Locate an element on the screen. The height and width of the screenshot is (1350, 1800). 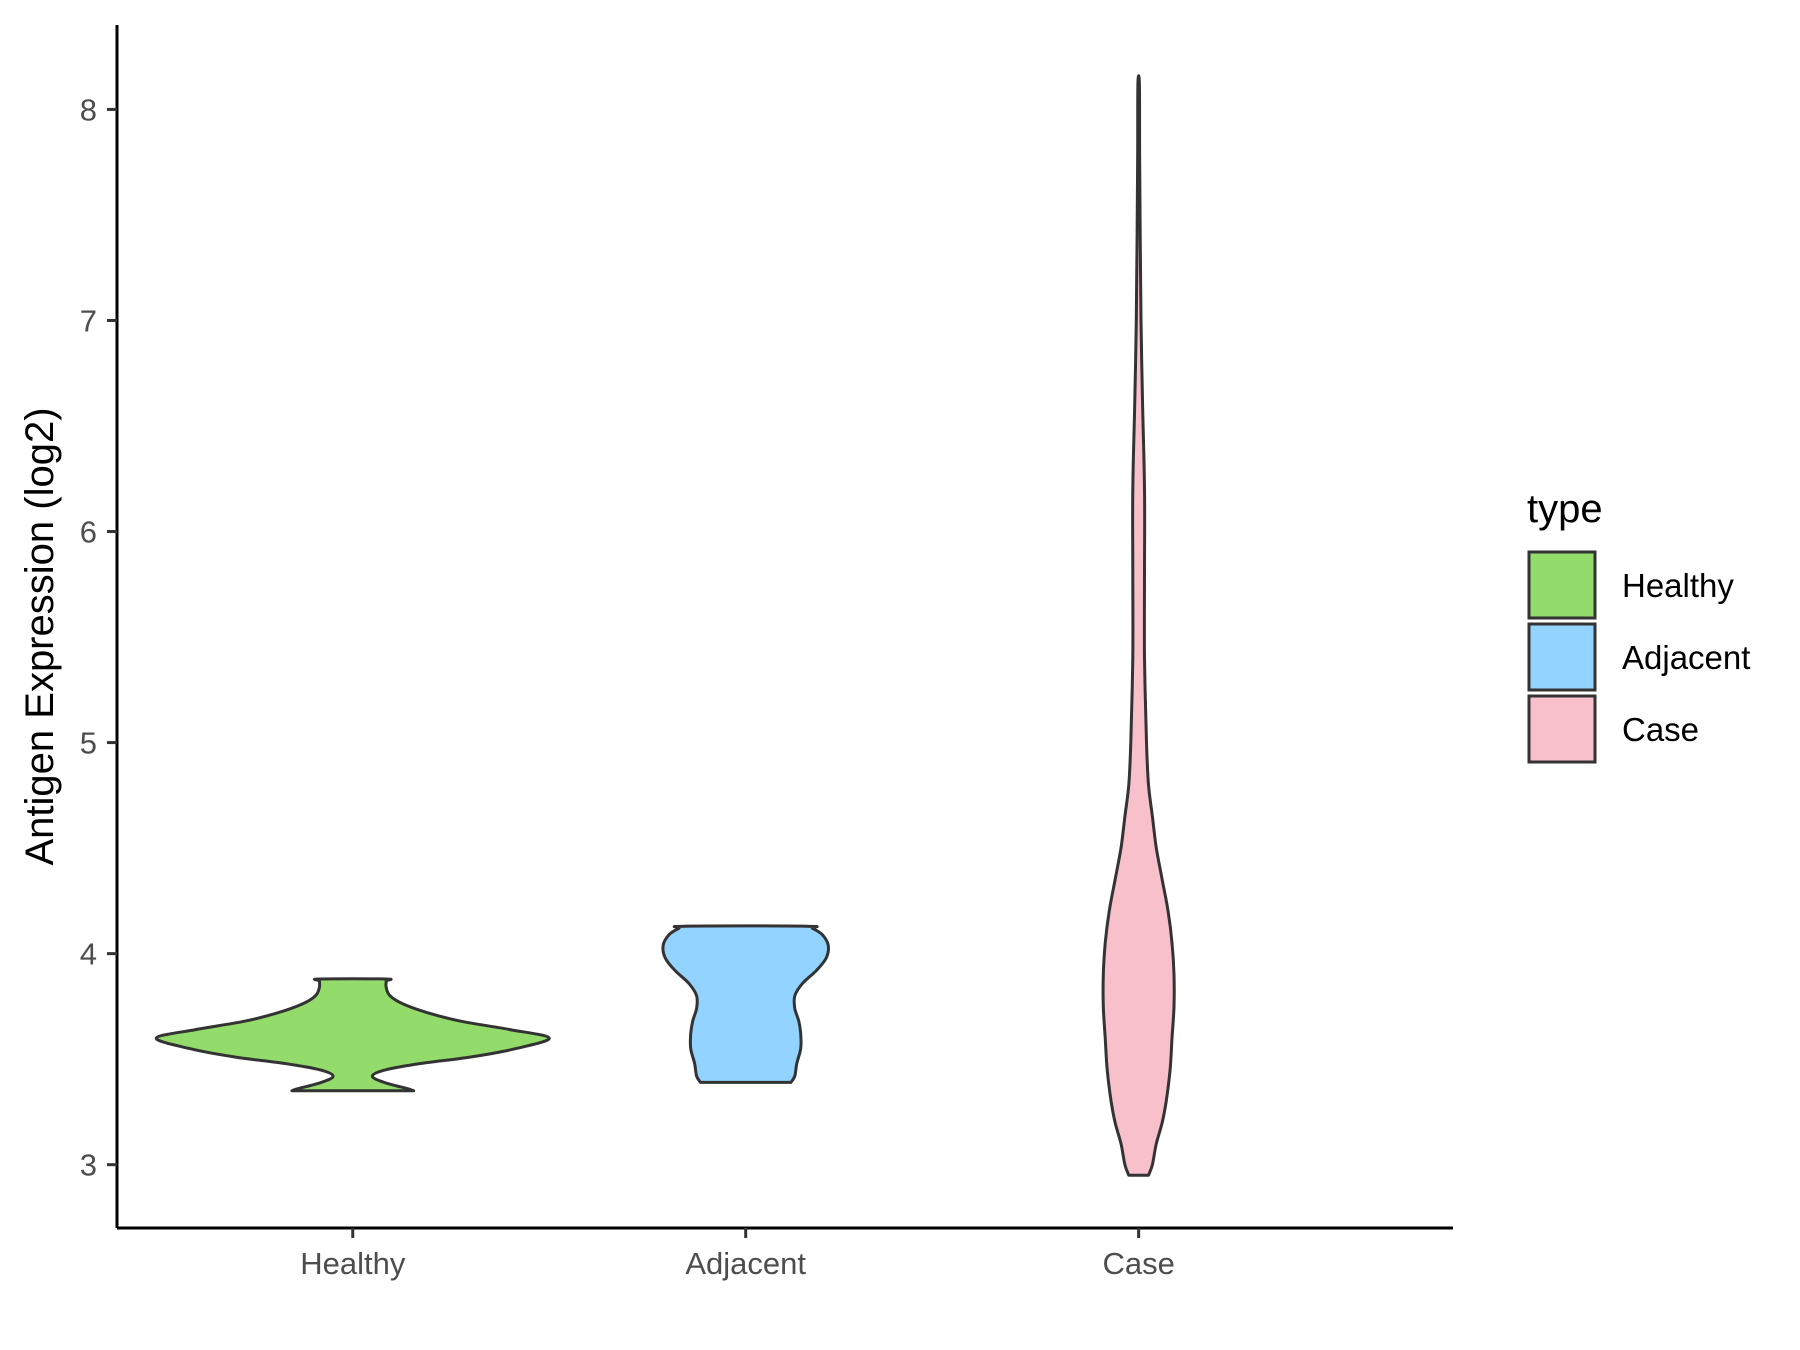
legend-title: type is located at coordinates (1565, 509).